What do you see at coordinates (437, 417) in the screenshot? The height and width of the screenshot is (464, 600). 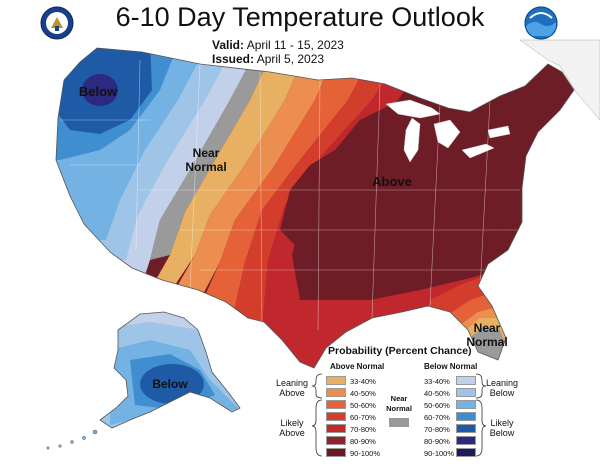 I see `legend-below-bin-label: 60-70%` at bounding box center [437, 417].